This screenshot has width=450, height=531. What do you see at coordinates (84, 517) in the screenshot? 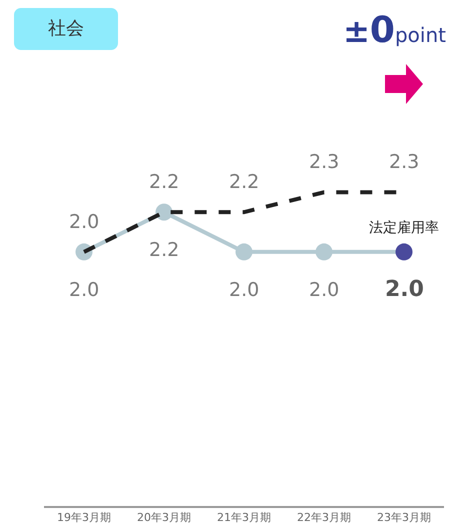
I see `x-tick-label: 19年3月期` at bounding box center [84, 517].